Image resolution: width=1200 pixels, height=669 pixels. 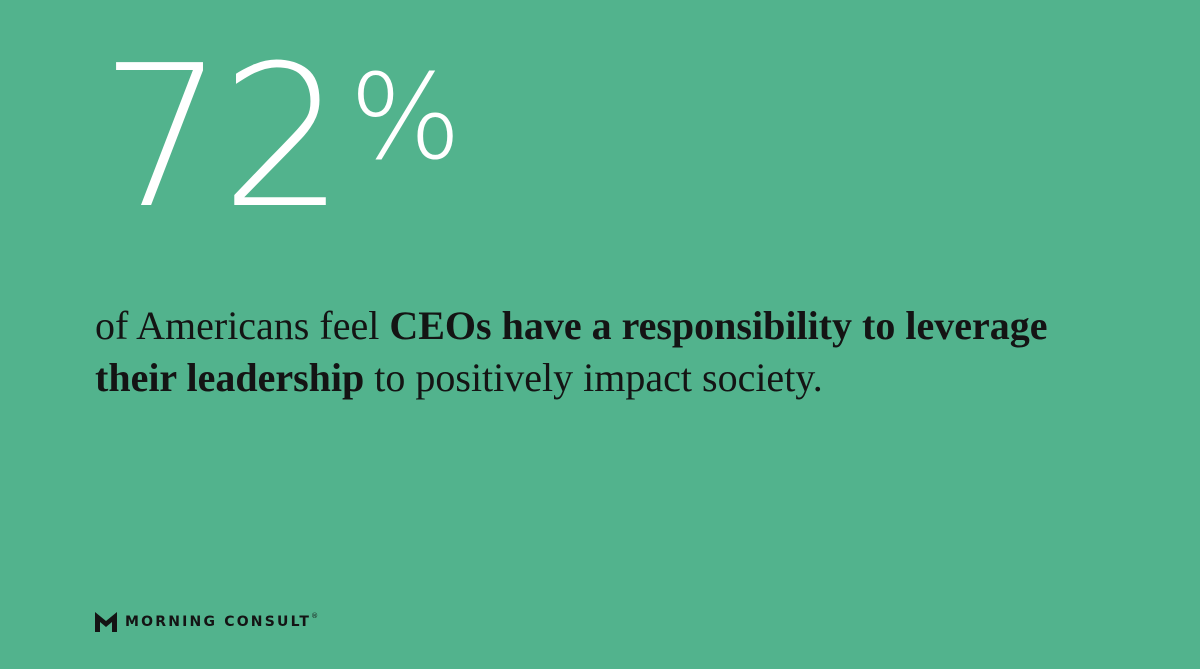 I want to click on logo-icon, so click(x=106, y=622).